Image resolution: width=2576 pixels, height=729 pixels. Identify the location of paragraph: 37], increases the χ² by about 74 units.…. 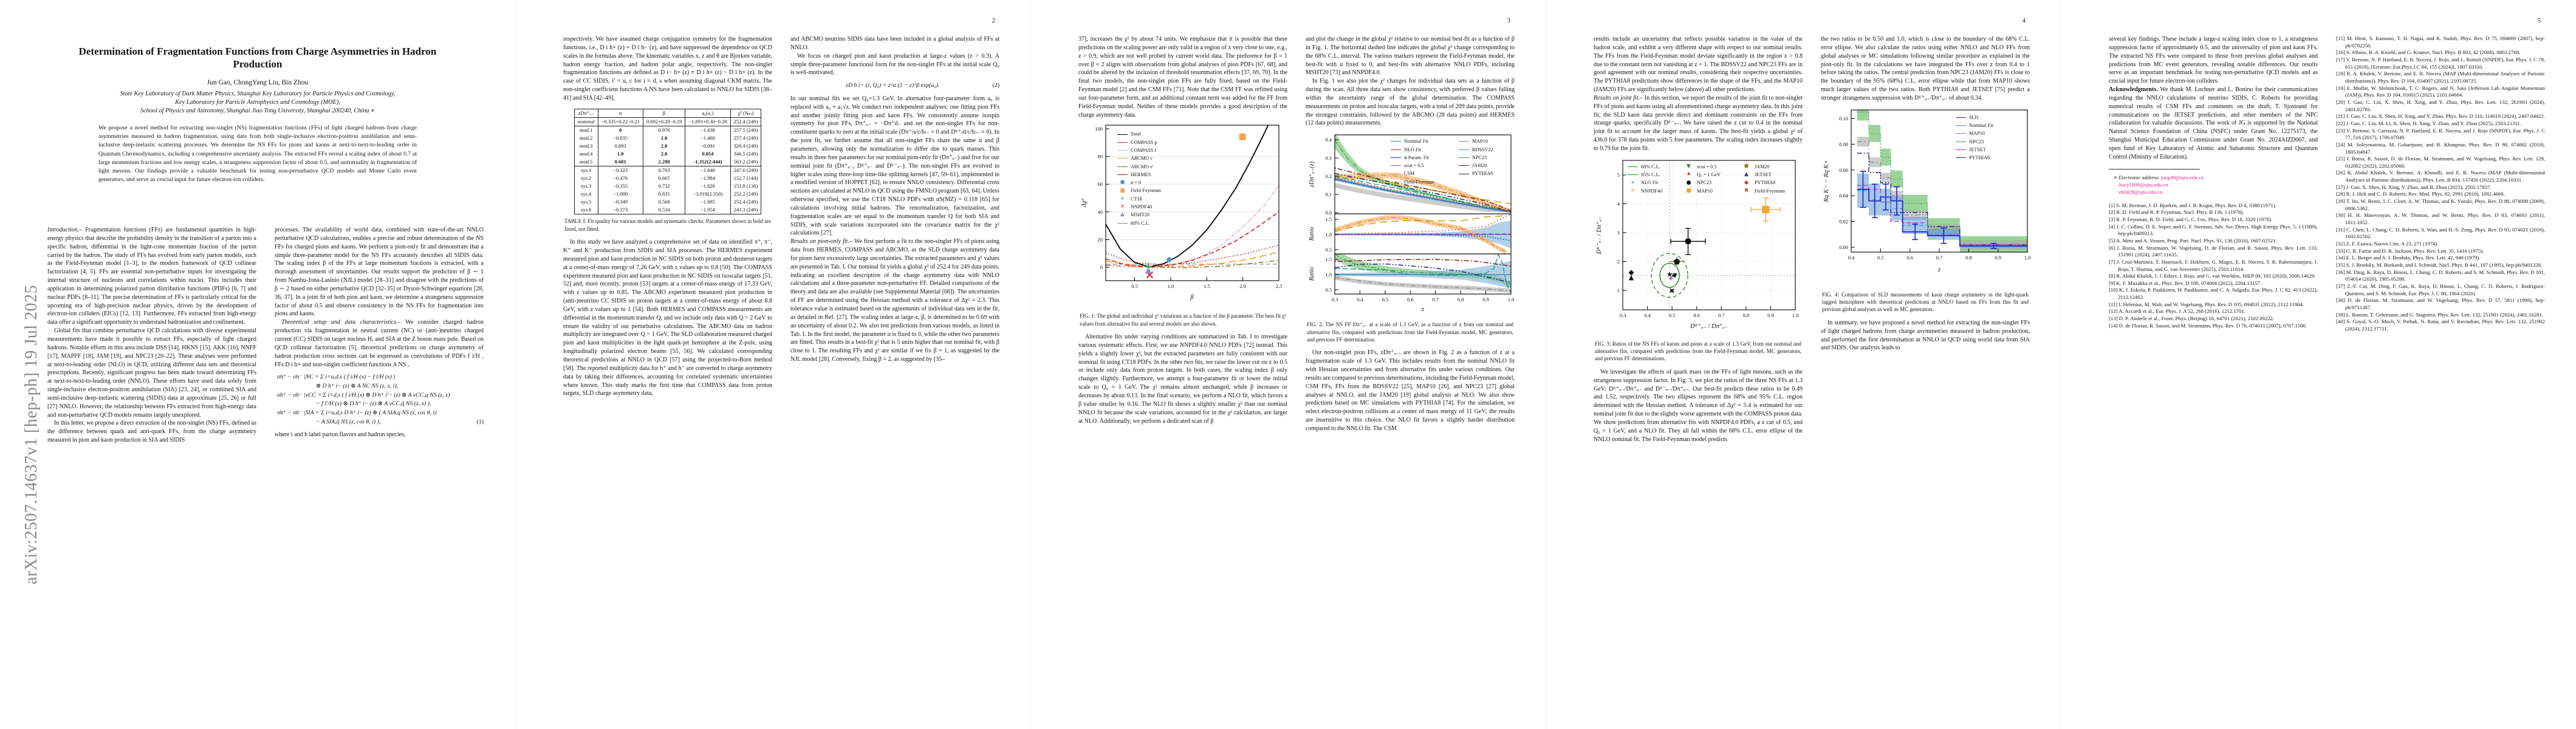
(1182, 77).